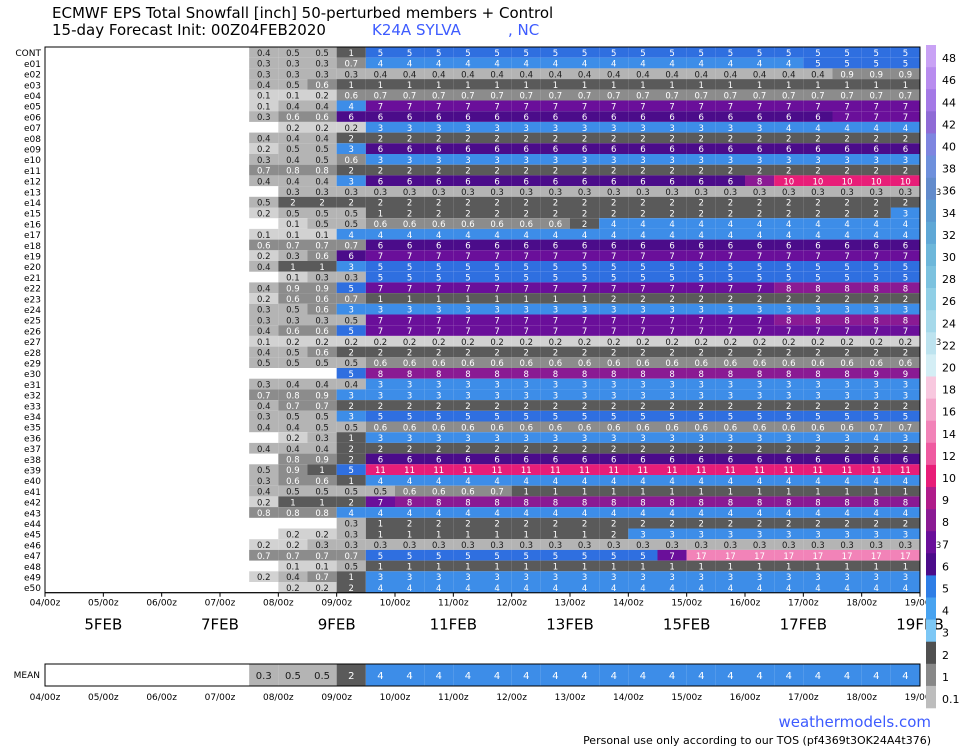 The width and height of the screenshot is (975, 750). Describe the element at coordinates (949, 191) in the screenshot. I see `colorbar-tick: 36` at that location.